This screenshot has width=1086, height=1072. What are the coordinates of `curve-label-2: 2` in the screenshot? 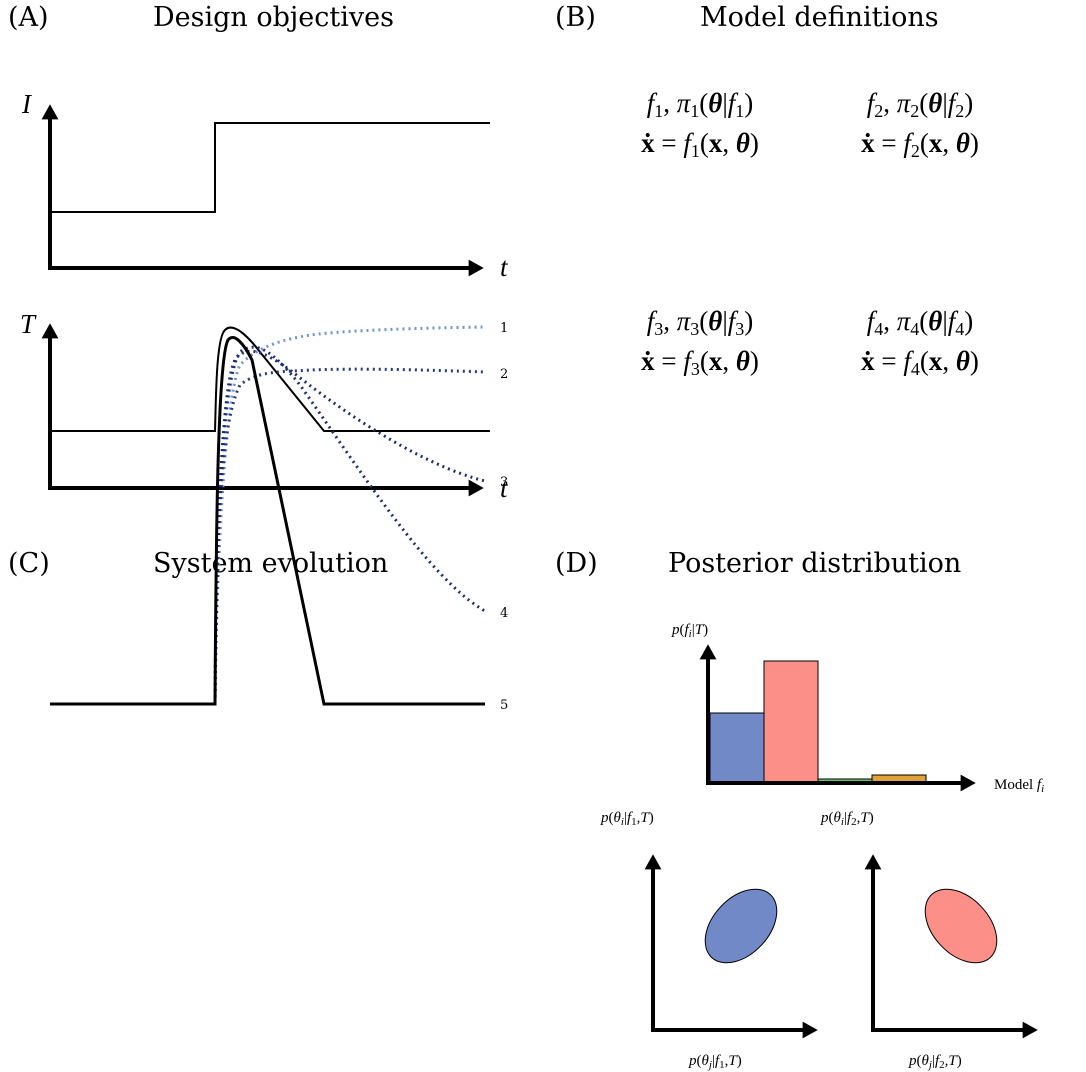 It's located at (504, 374).